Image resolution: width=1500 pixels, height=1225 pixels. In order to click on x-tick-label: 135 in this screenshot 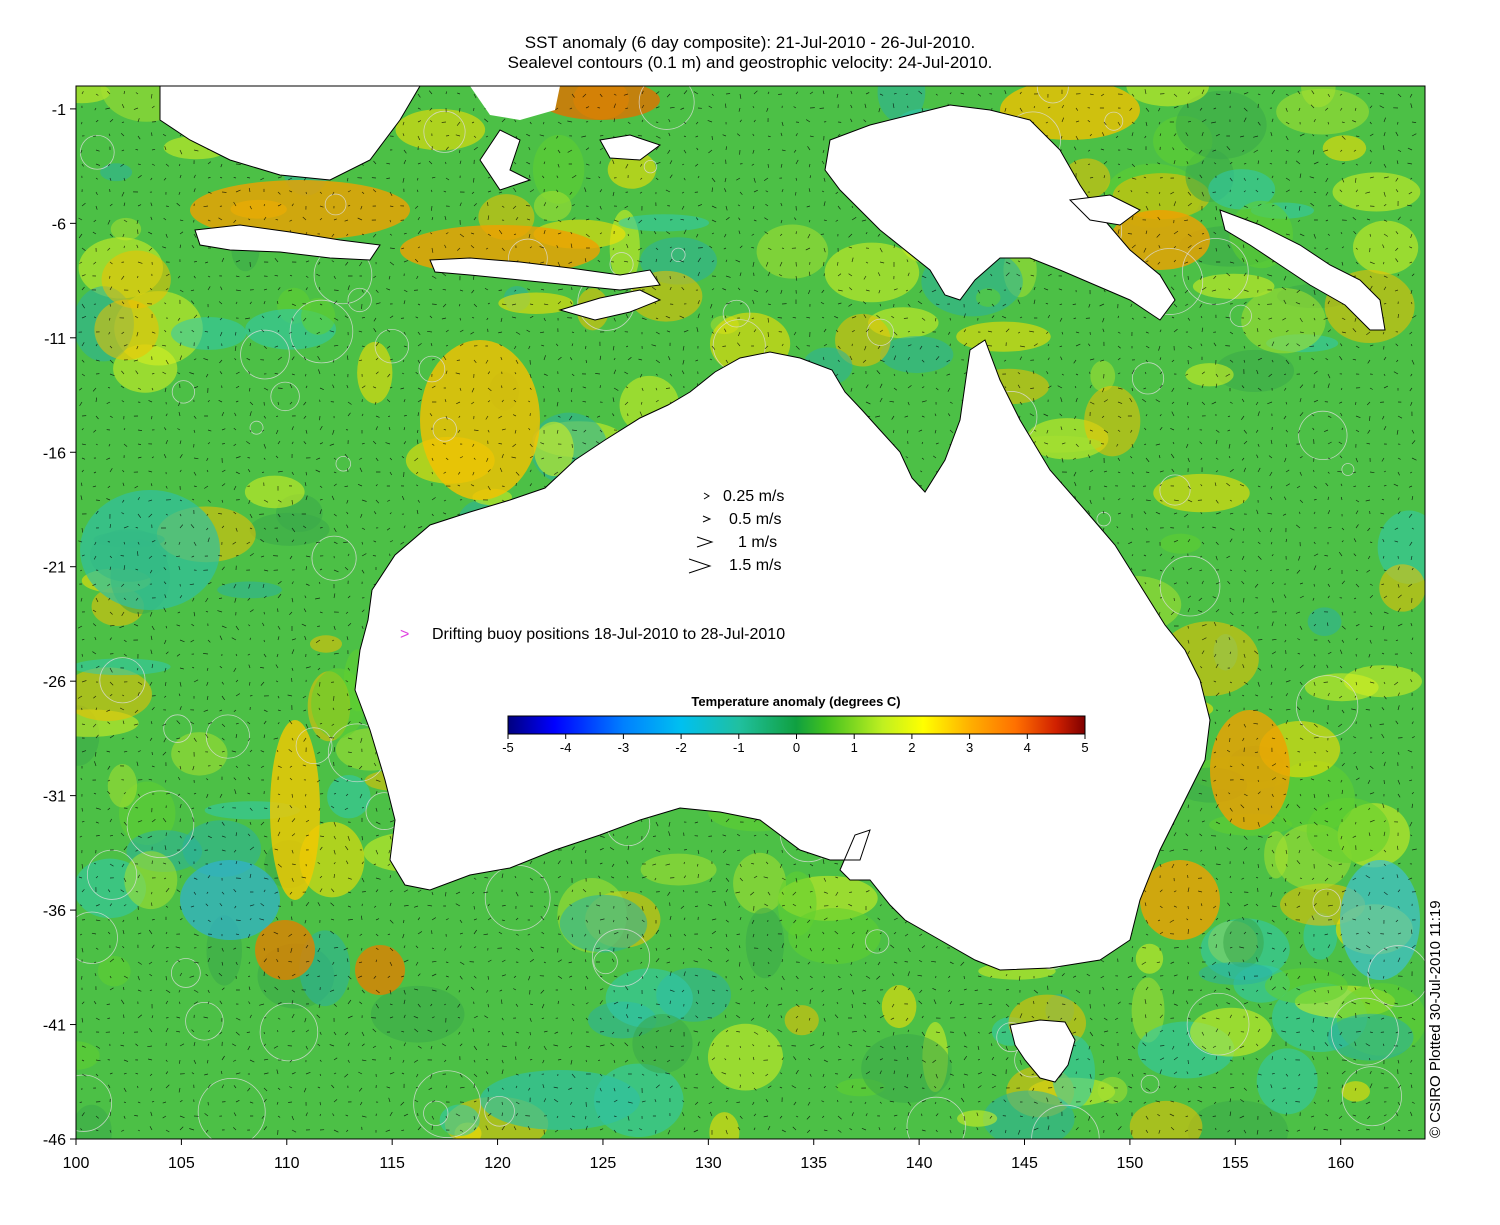, I will do `click(813, 1163)`.